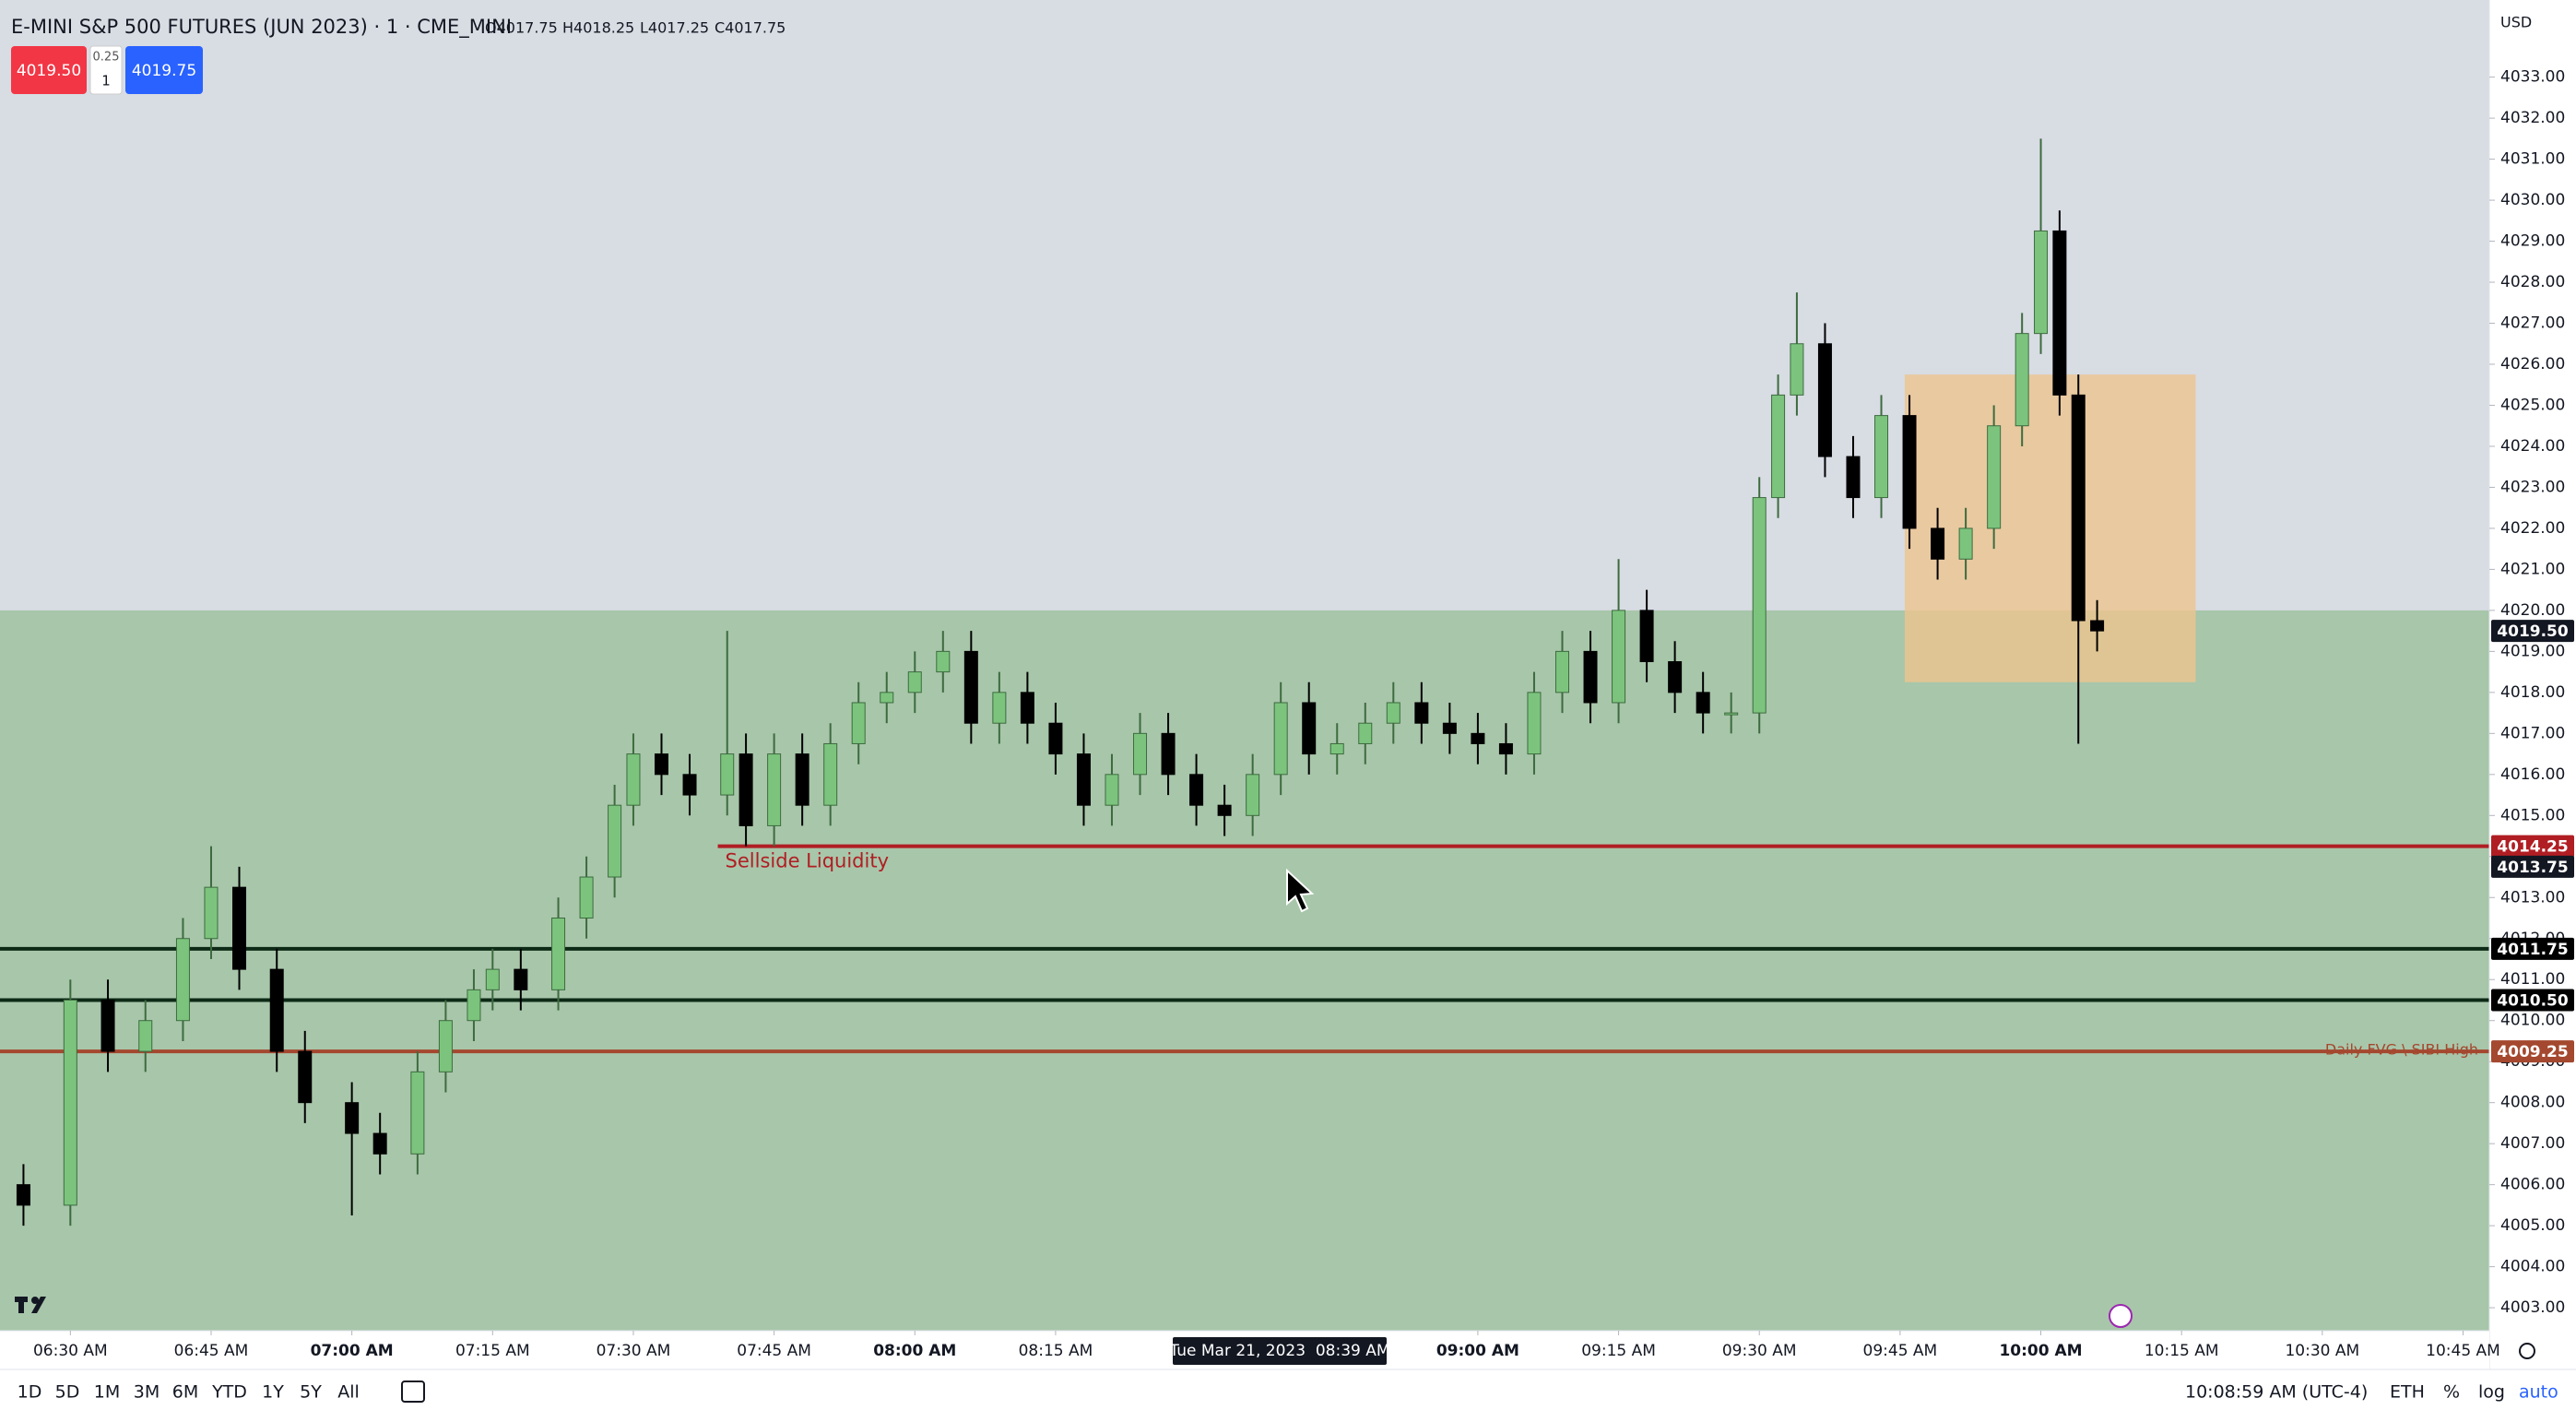 The height and width of the screenshot is (1422, 2576). I want to click on y-tick-label: 4008.00, so click(2532, 1103).